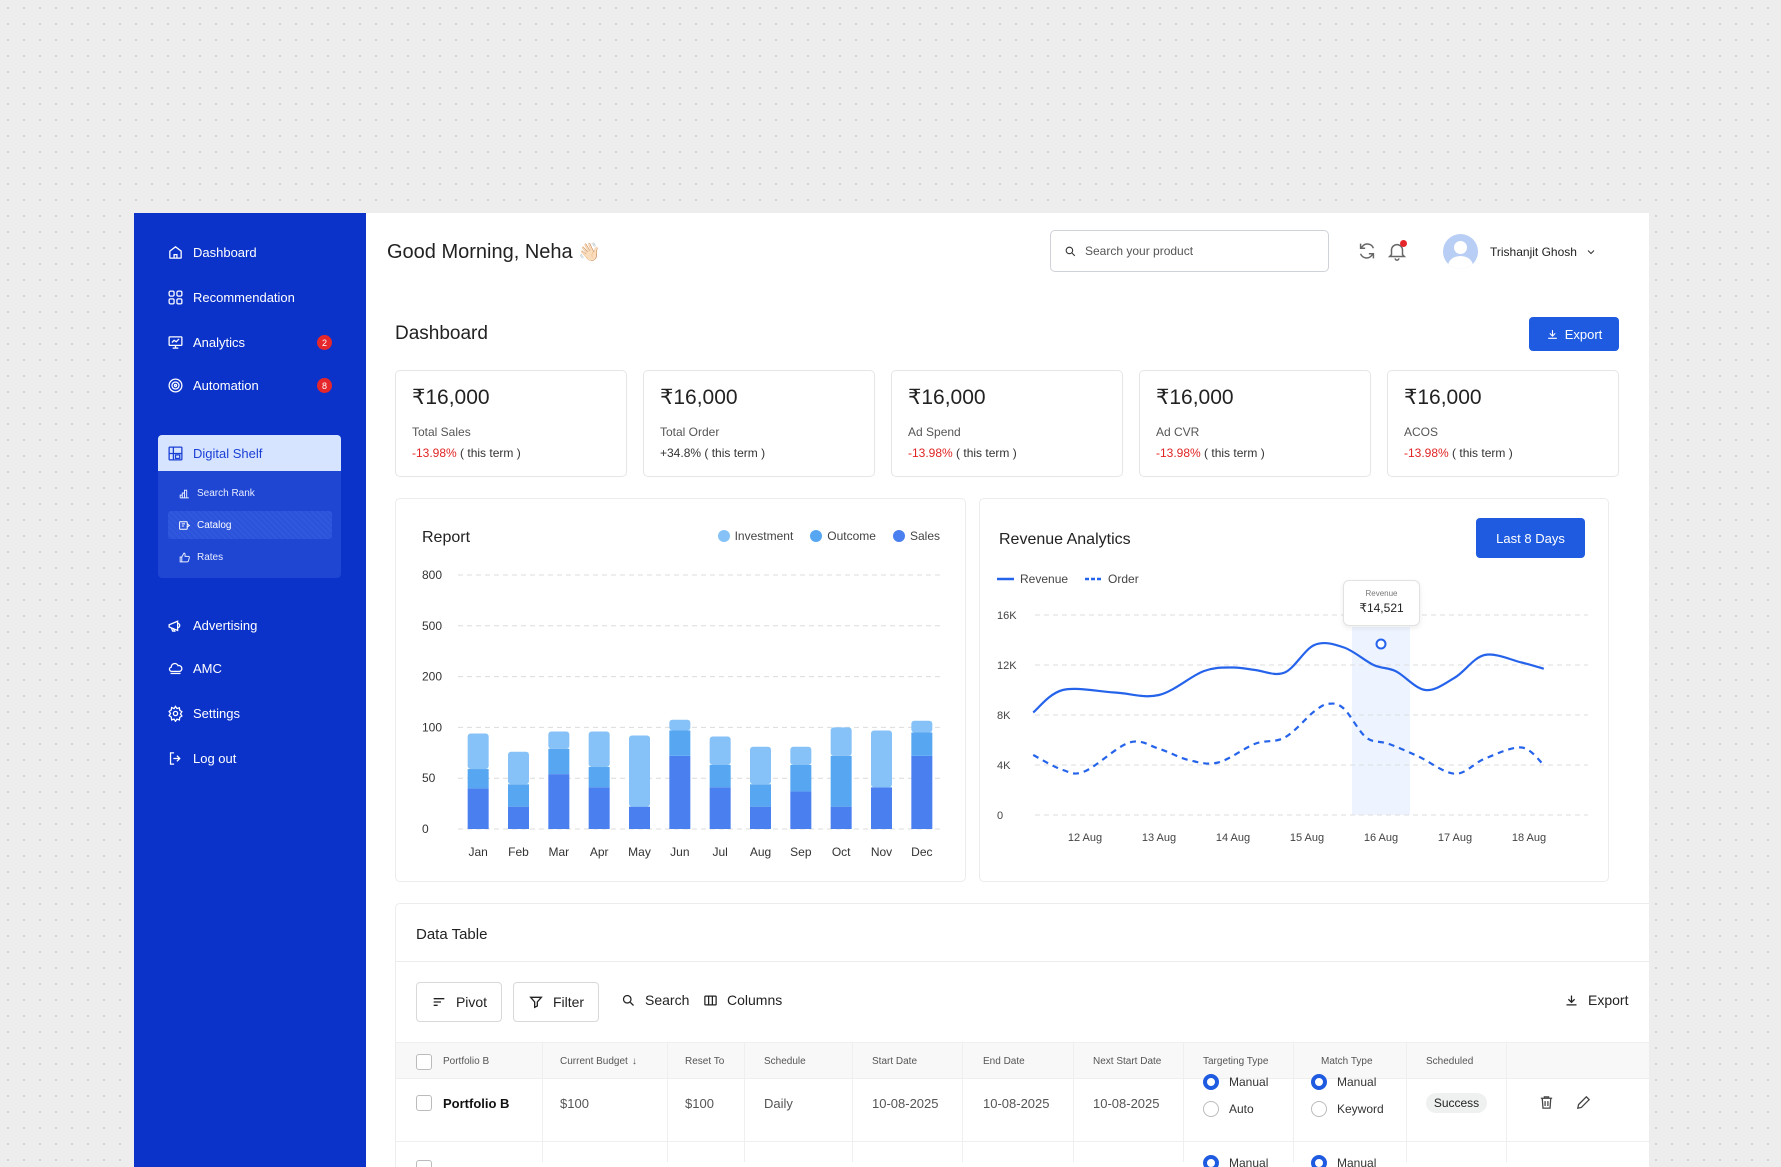 This screenshot has width=1781, height=1167. I want to click on legend-label: Order, so click(1123, 579).